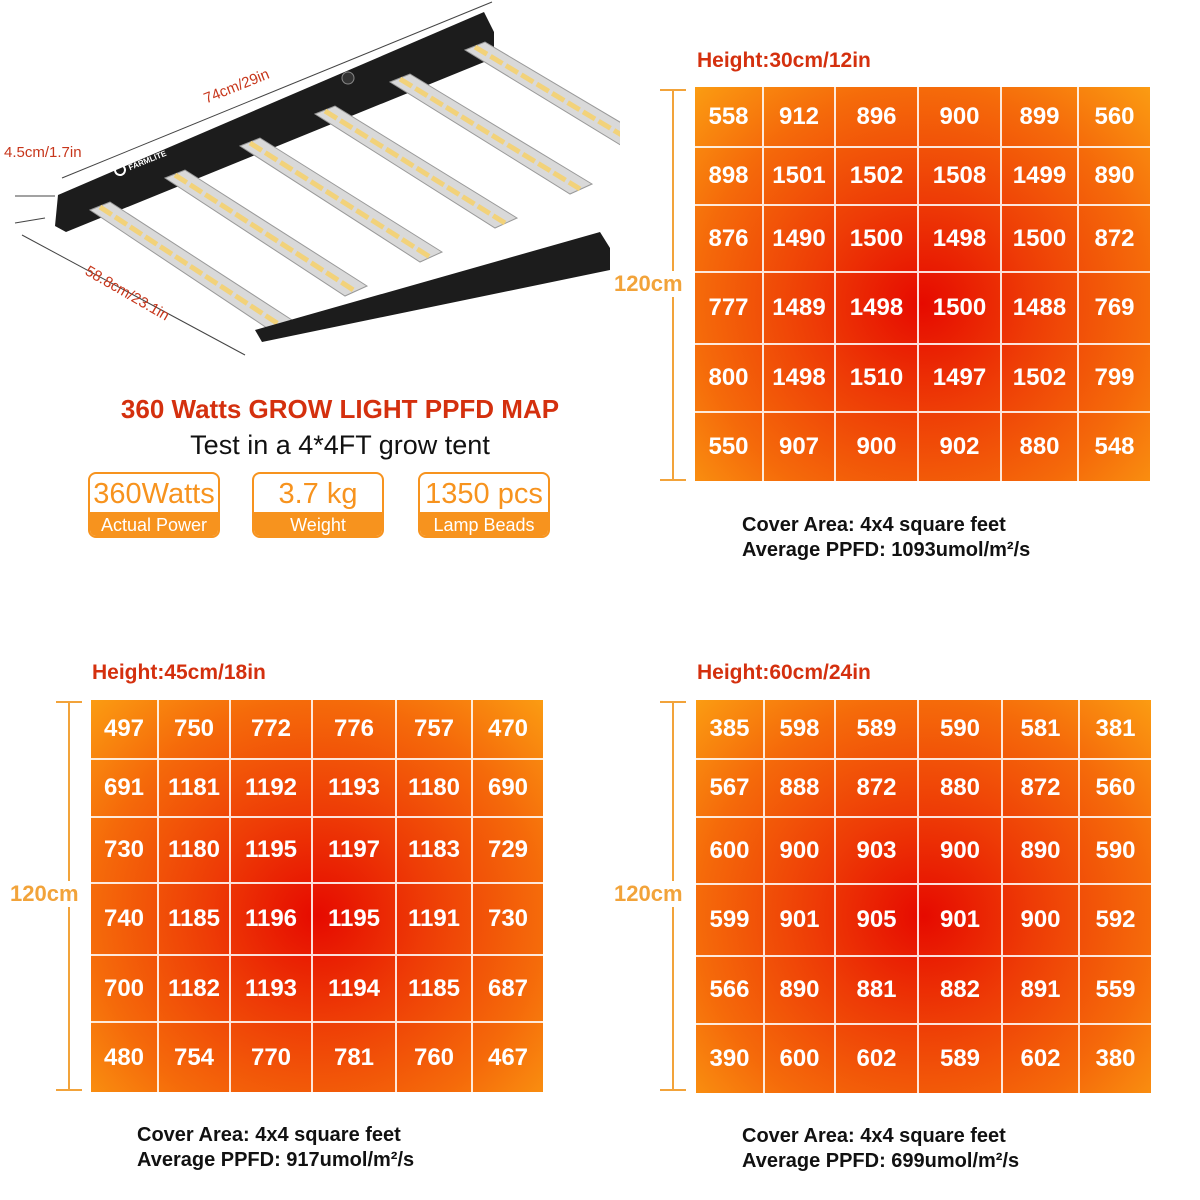  Describe the element at coordinates (435, 920) in the screenshot. I see `heatmap-cell: 1191` at that location.